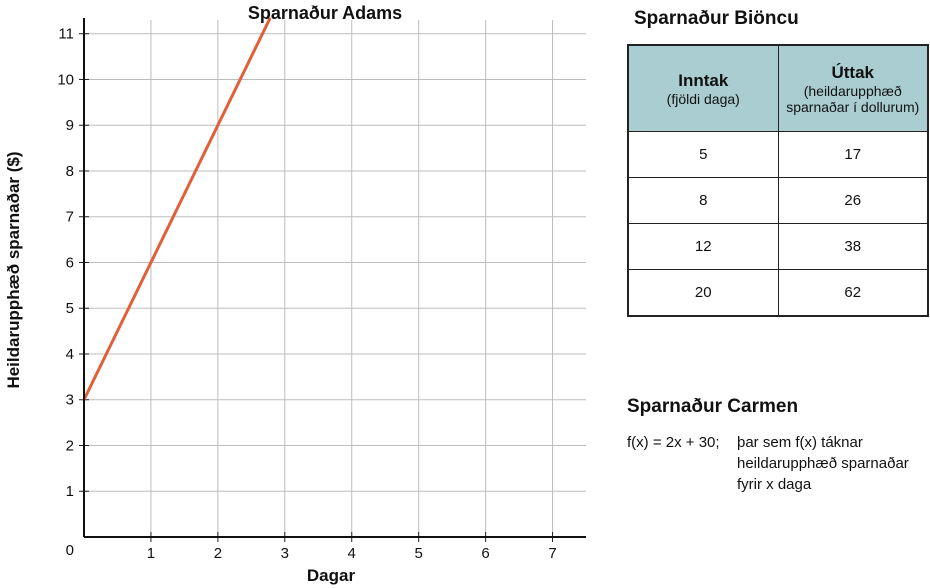  What do you see at coordinates (485, 553) in the screenshot?
I see `x-tick-label: 6` at bounding box center [485, 553].